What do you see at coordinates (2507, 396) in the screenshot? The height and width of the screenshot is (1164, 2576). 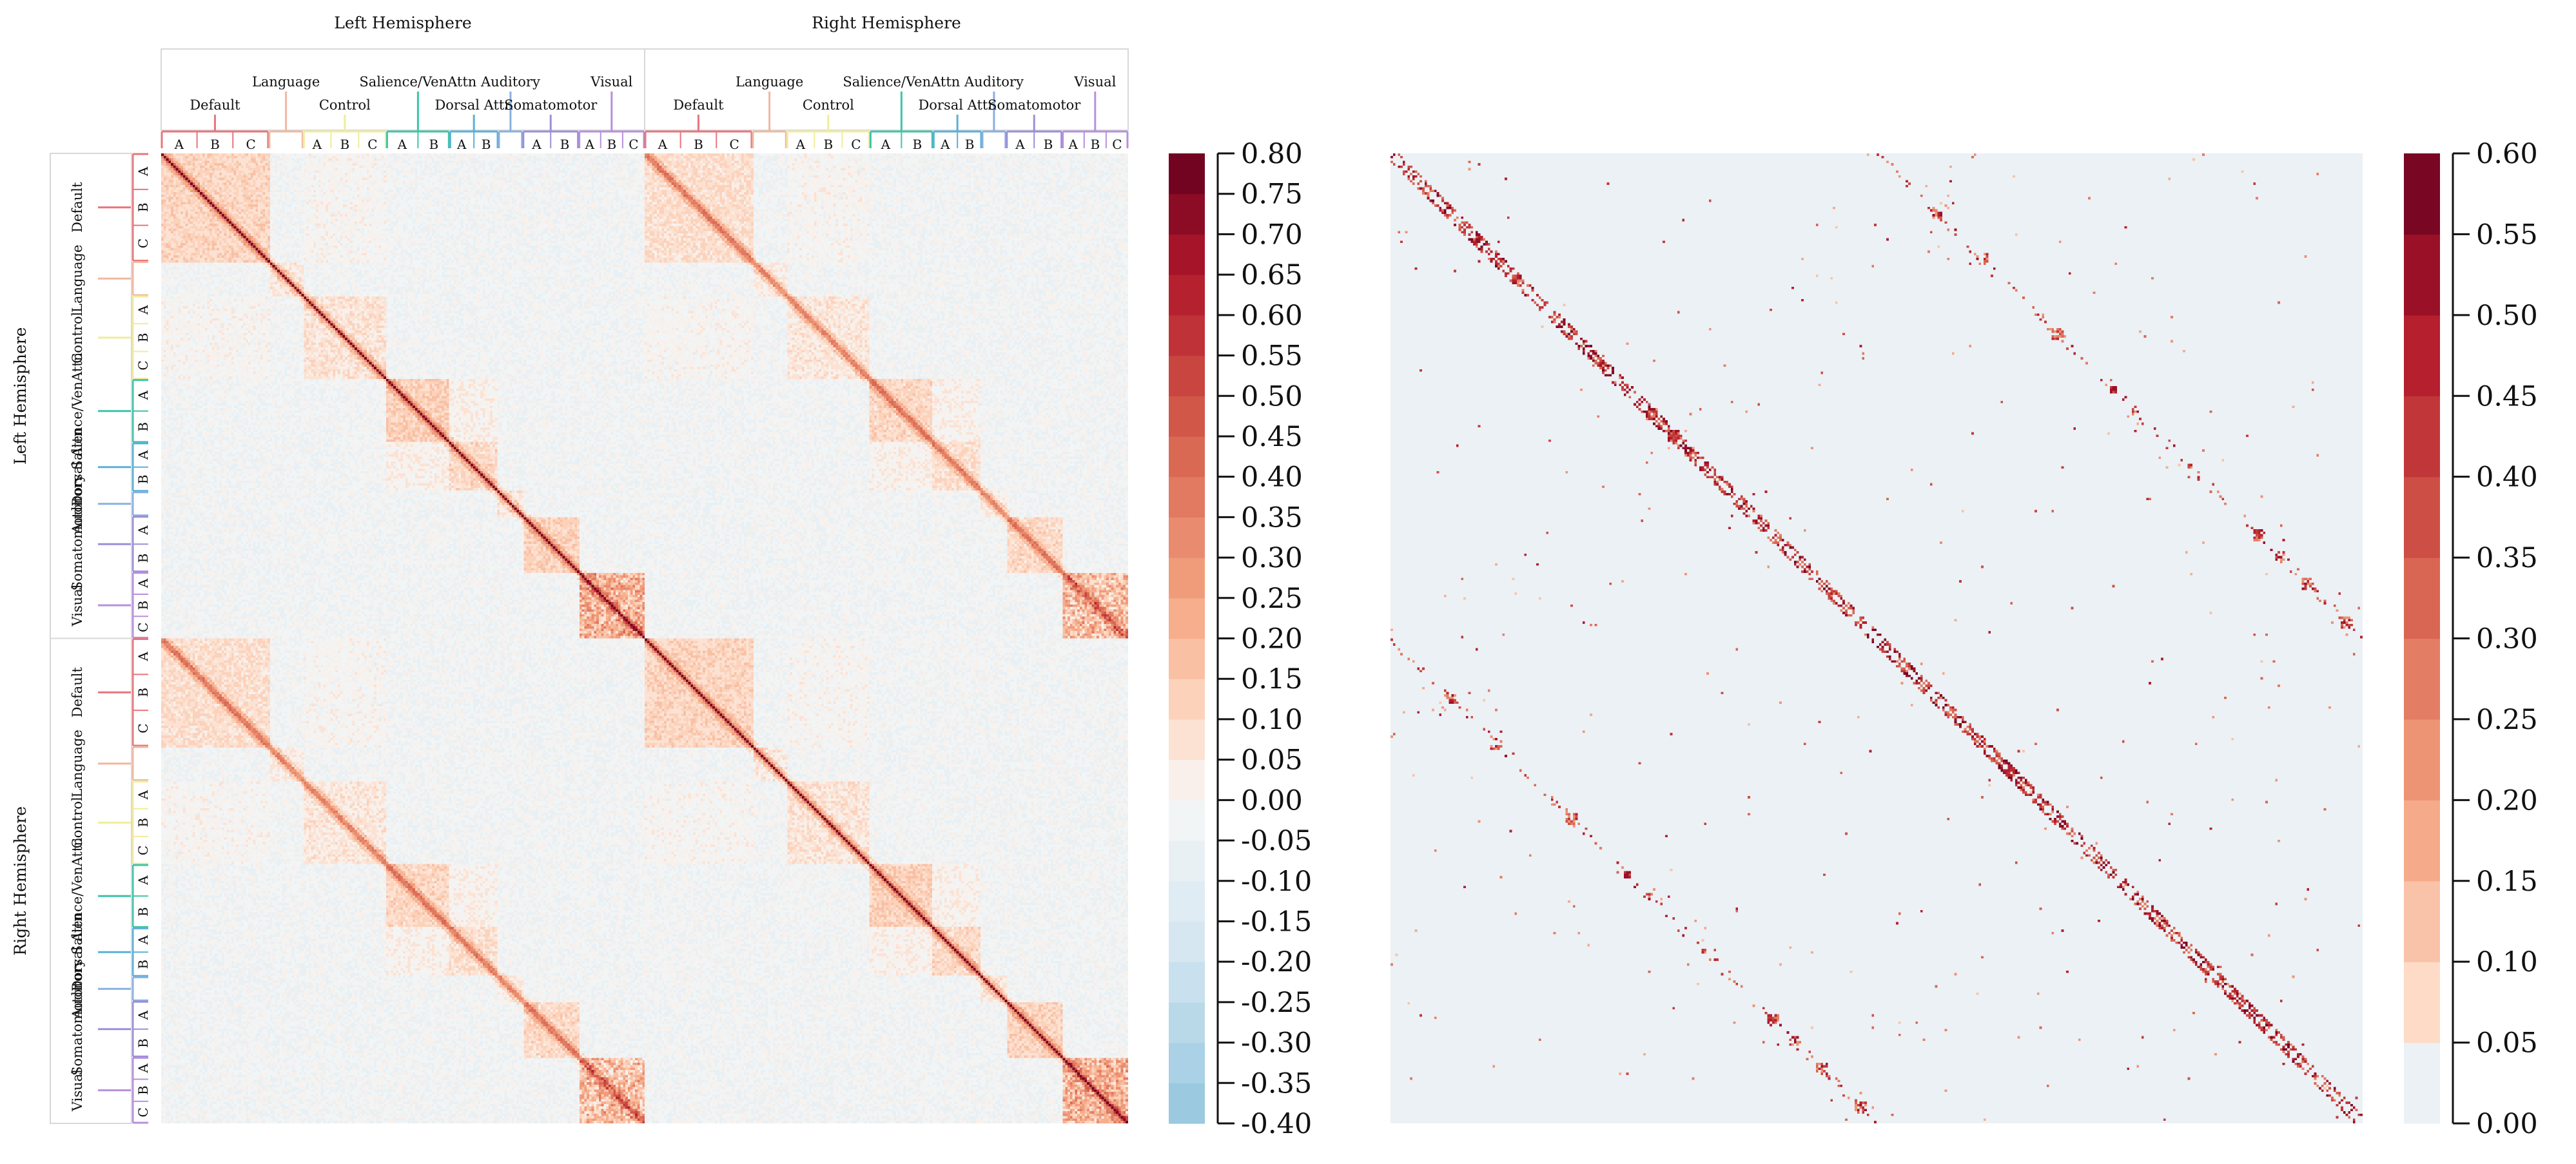 I see `colorbar-tick-label: 0.45` at bounding box center [2507, 396].